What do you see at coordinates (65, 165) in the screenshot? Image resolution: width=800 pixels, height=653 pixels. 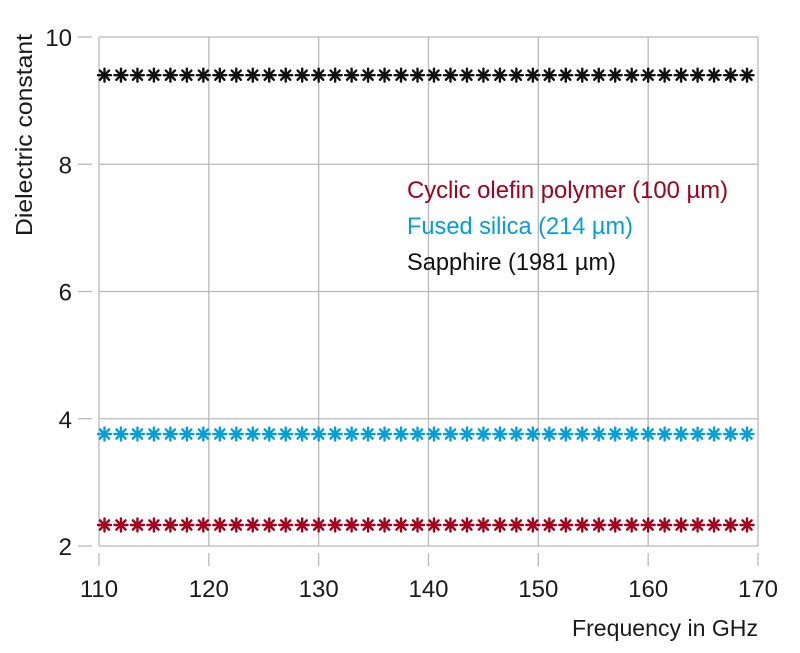 I see `y-tick-label: 8` at bounding box center [65, 165].